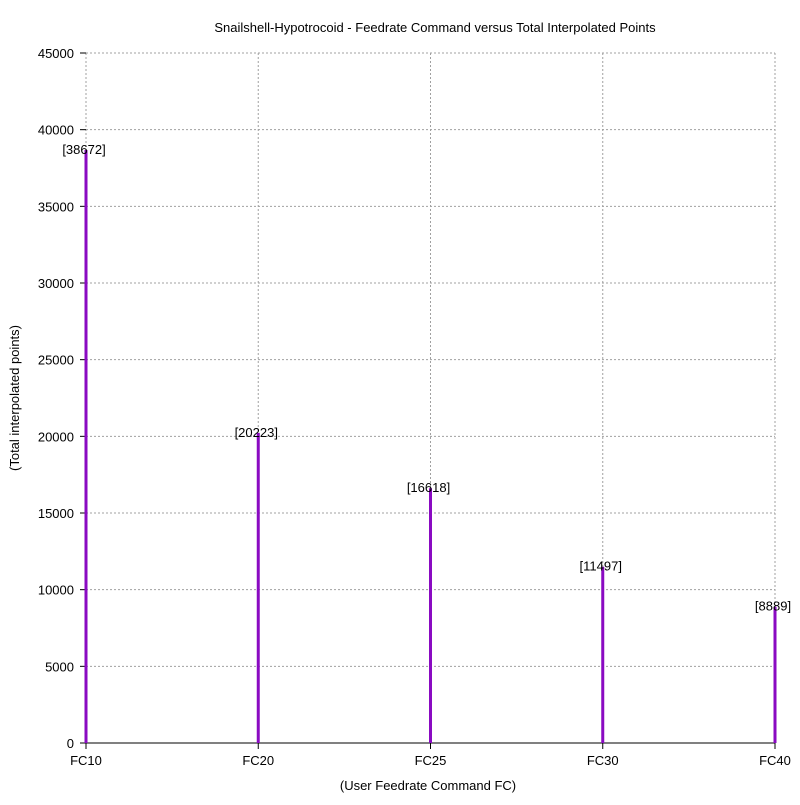  I want to click on data-label: [38672], so click(83, 149).